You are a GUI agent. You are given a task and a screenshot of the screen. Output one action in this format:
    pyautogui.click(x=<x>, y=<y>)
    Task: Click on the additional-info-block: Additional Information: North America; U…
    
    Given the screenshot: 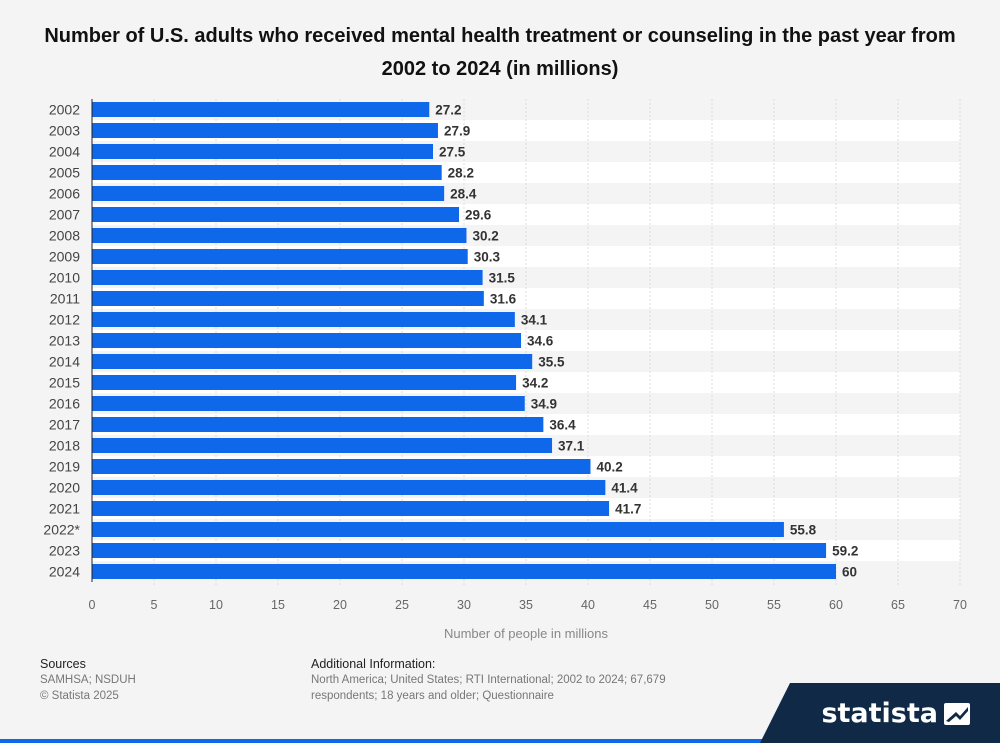 What is the action you would take?
    pyautogui.click(x=511, y=680)
    